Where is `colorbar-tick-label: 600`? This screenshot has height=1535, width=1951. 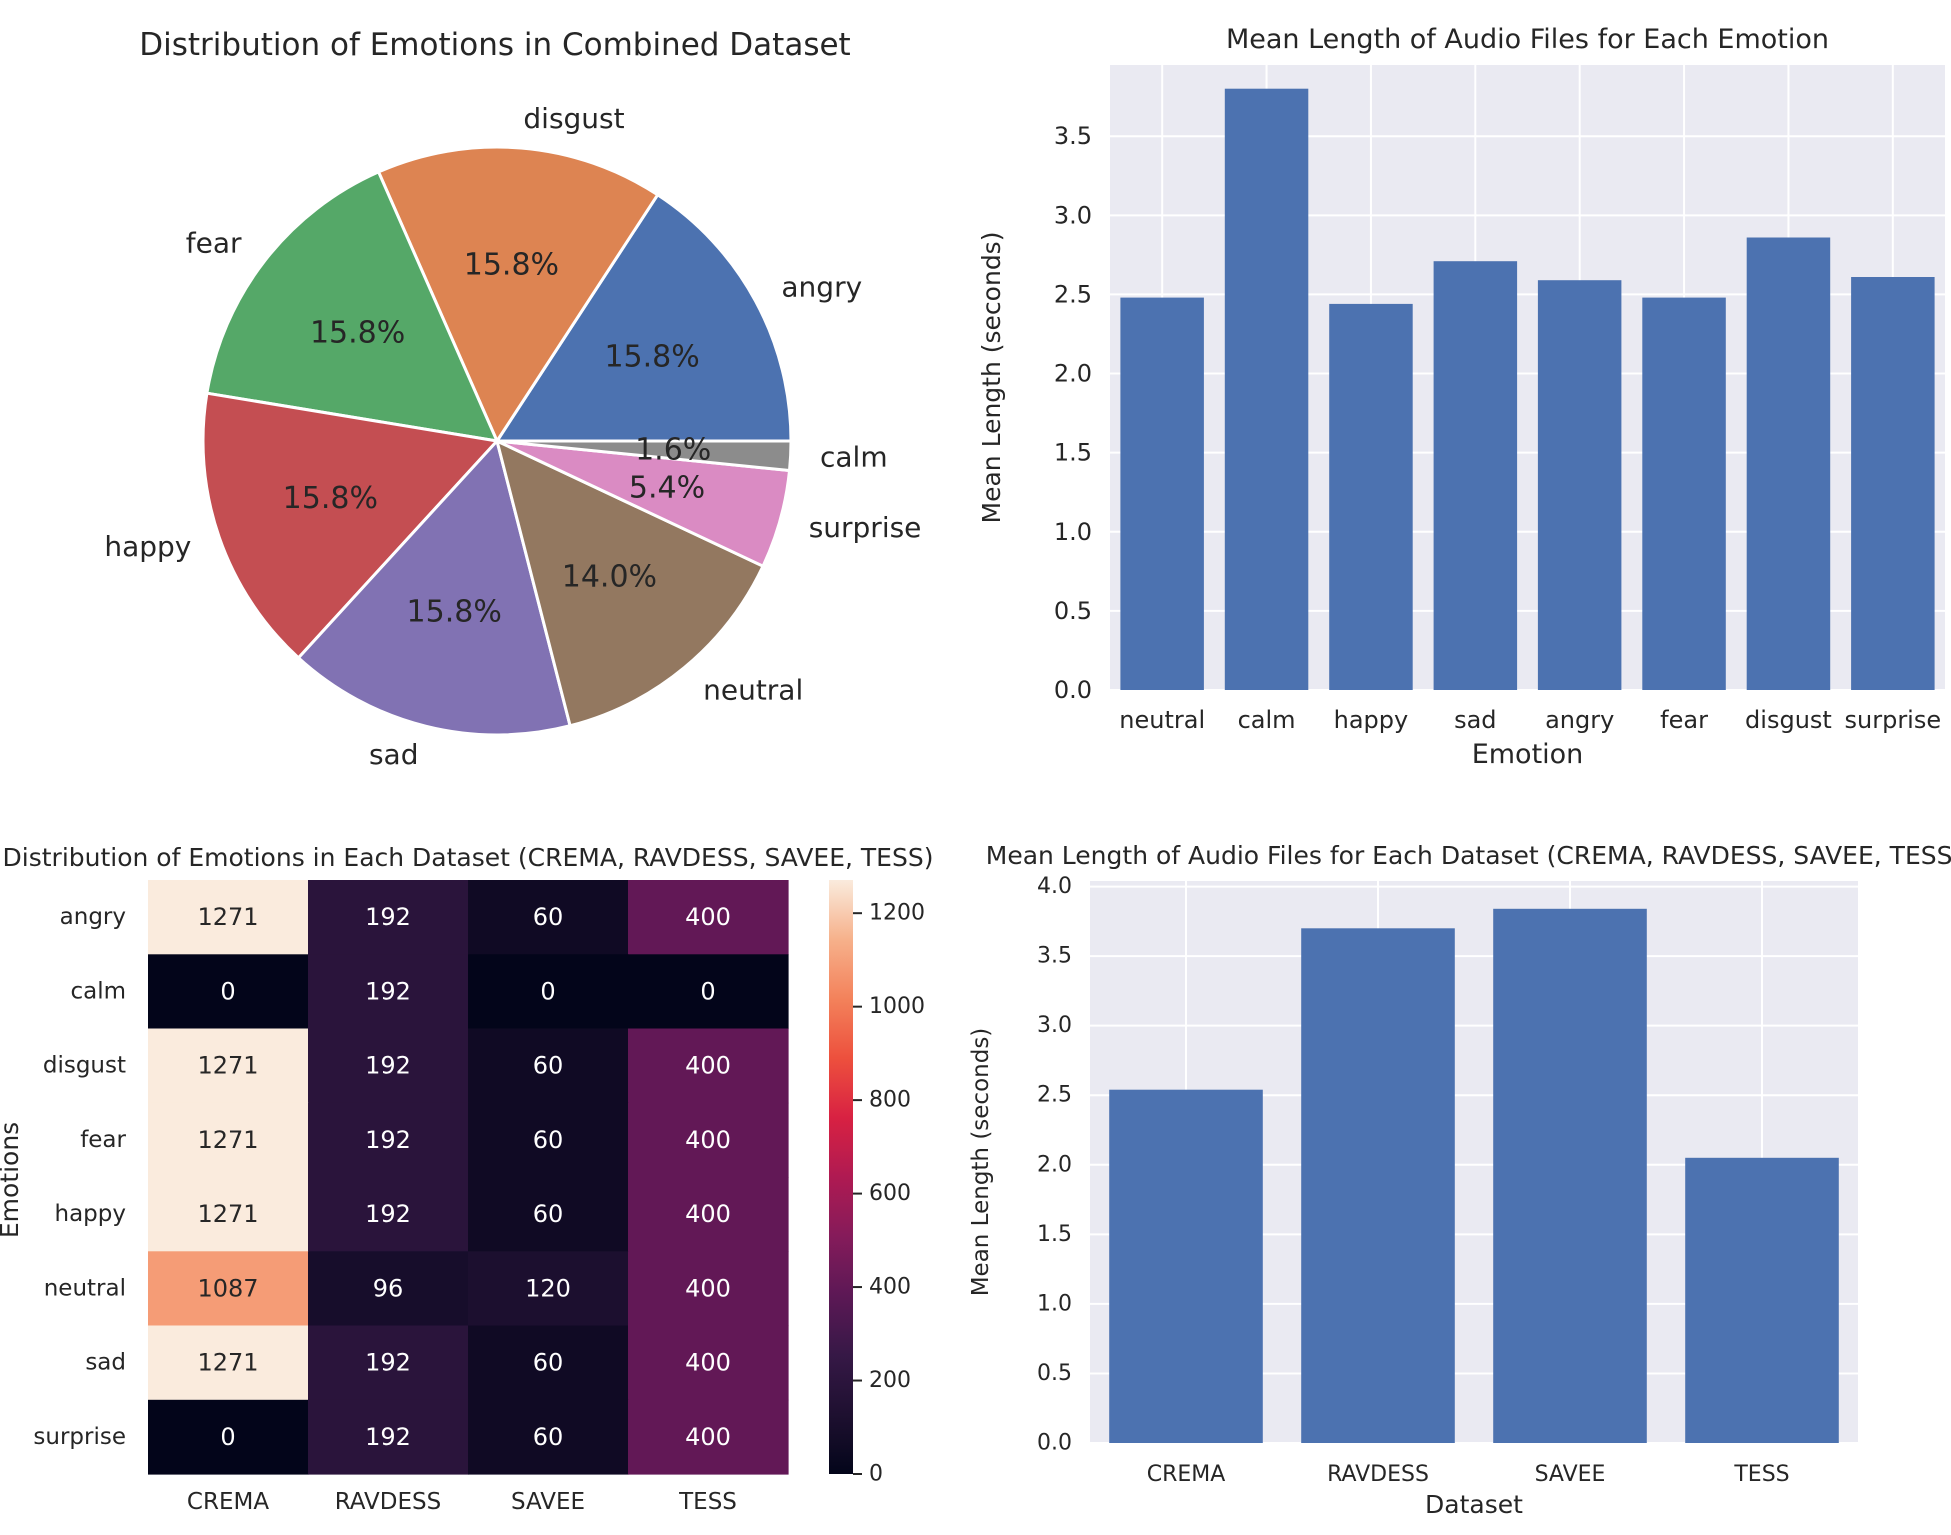 colorbar-tick-label: 600 is located at coordinates (890, 1193).